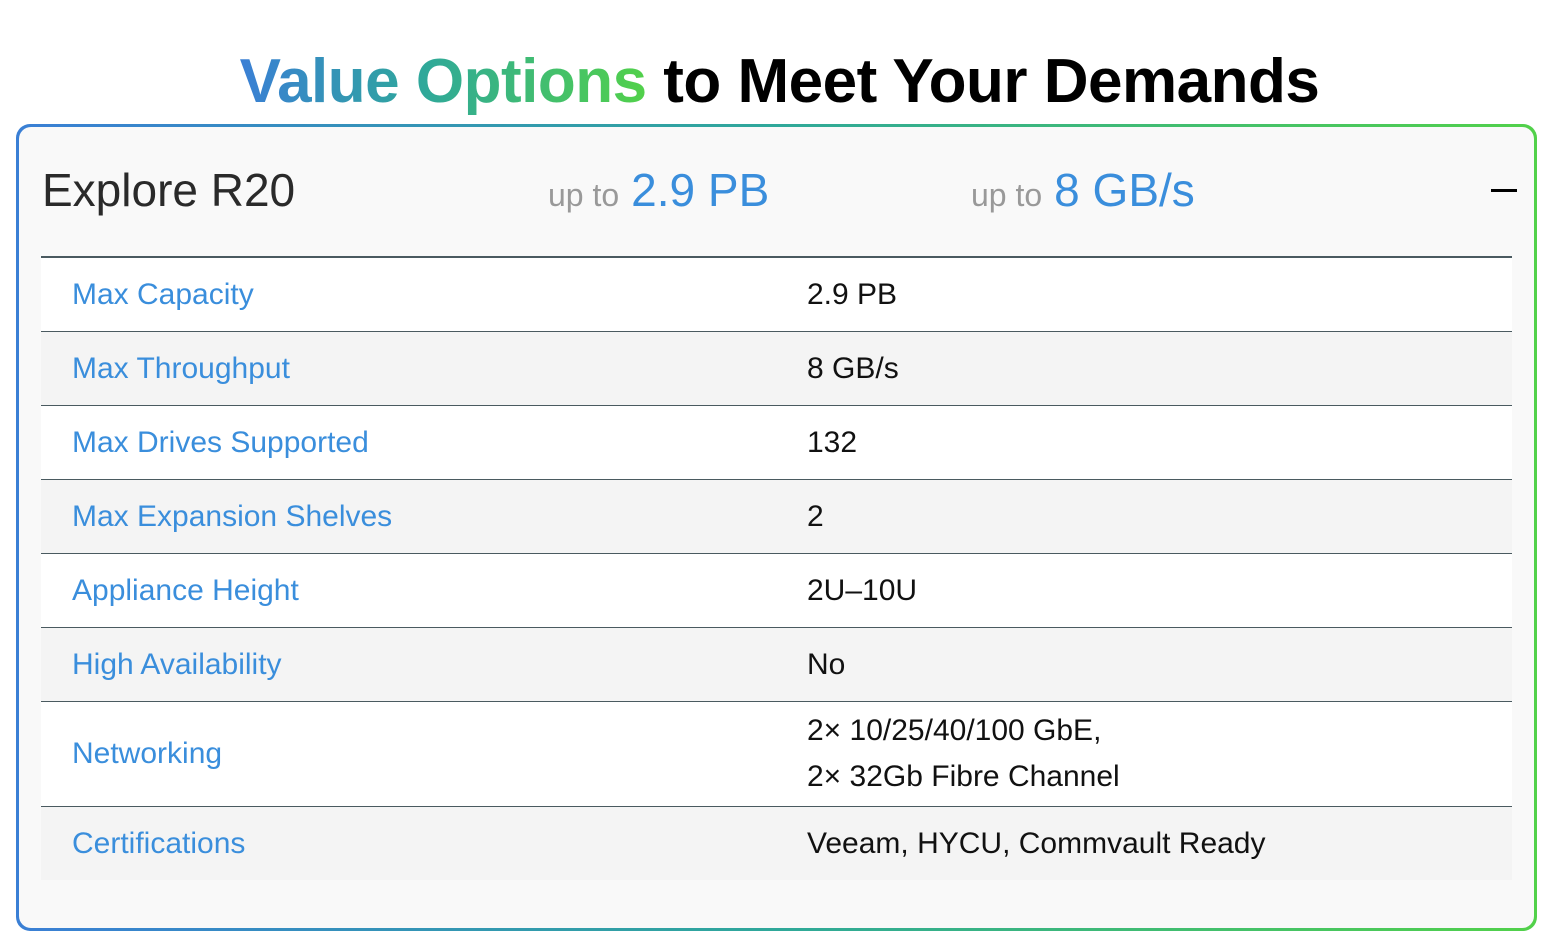  I want to click on spec-label: Networking, so click(147, 753).